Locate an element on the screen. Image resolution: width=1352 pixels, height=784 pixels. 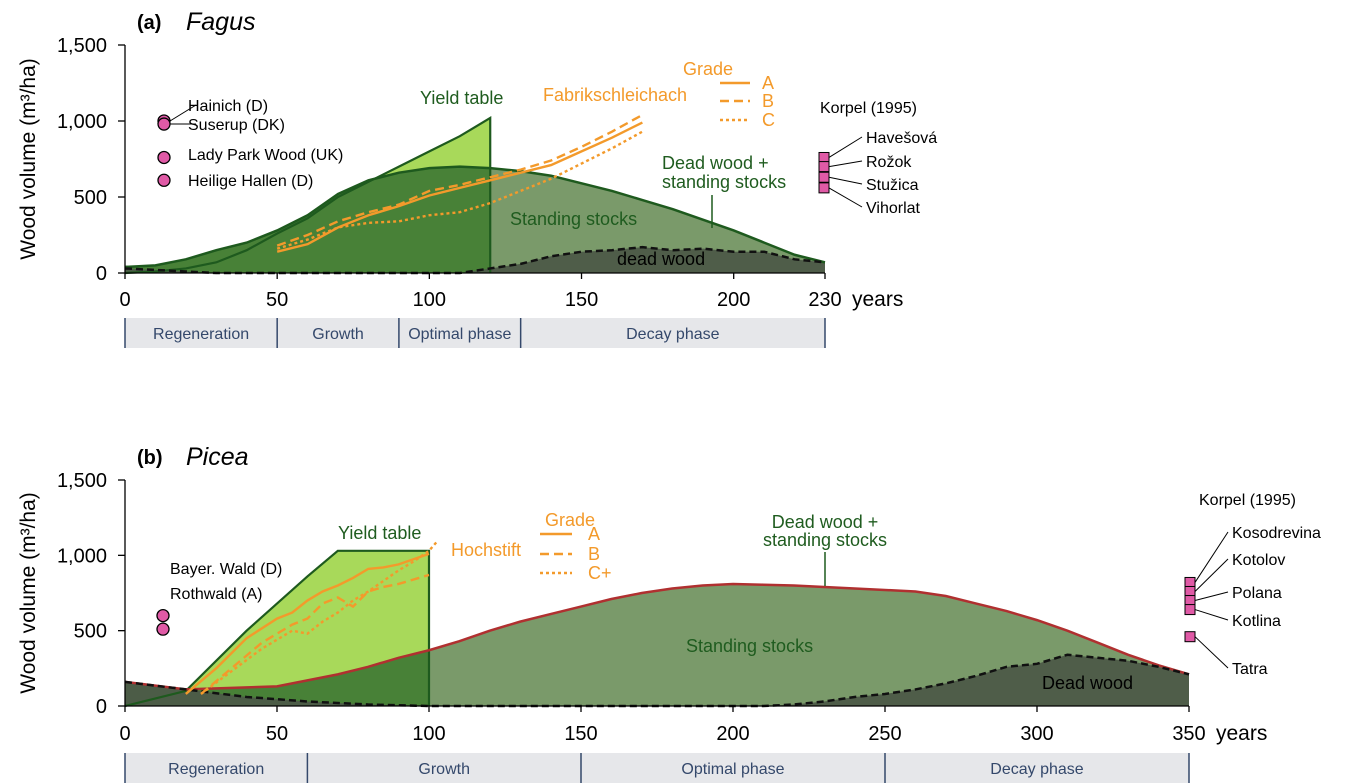
reserve-label: Lady Park Wood (UK) is located at coordinates (265, 155).